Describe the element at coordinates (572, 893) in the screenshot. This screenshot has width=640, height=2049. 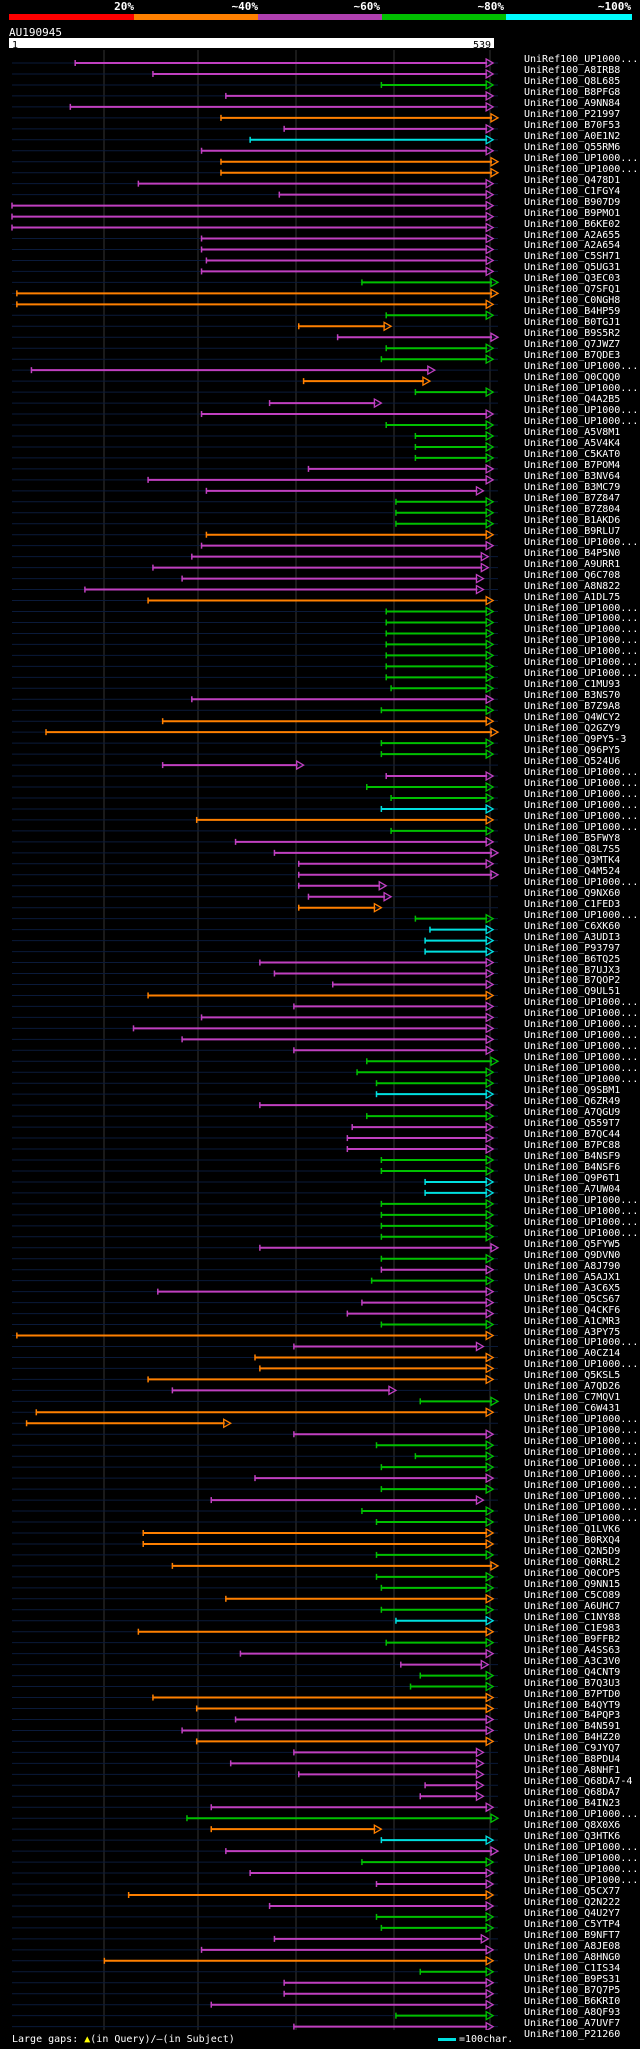
I see `hit-label: UniRef100_Q9NX60` at that location.